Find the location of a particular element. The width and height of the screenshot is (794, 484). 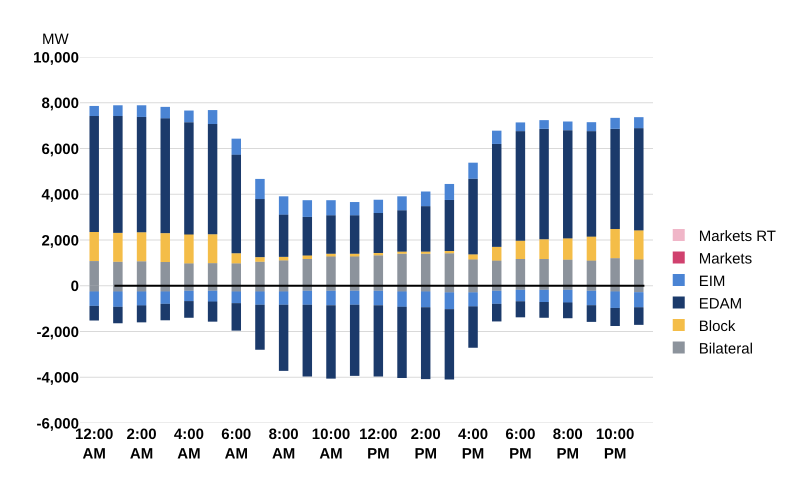

legend-label: Markets is located at coordinates (725, 259).